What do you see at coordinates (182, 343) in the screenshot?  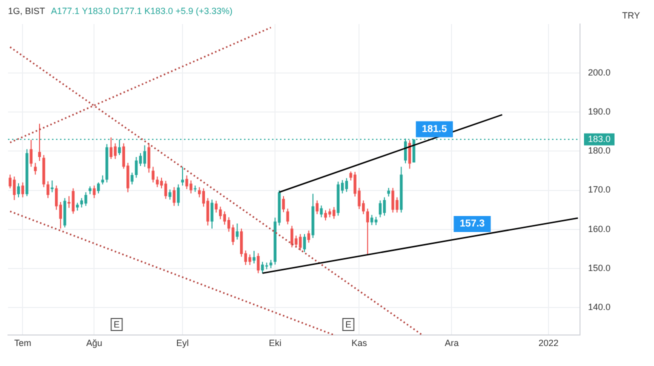 I see `x-tick-label: Eyl` at bounding box center [182, 343].